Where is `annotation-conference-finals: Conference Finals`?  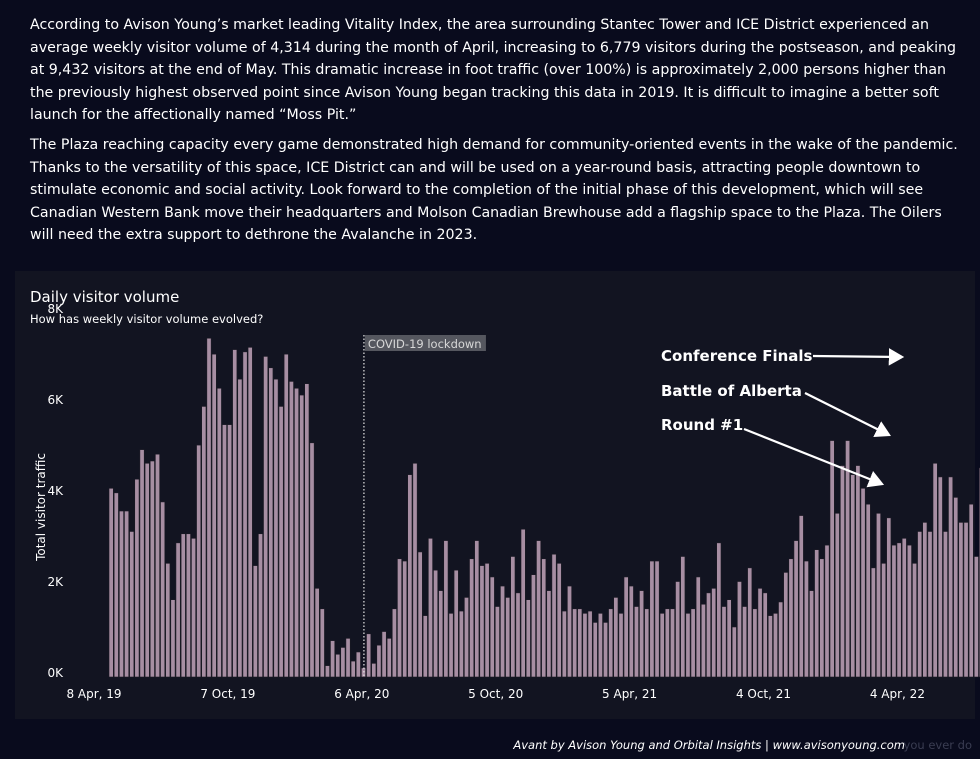
annotation-conference-finals: Conference Finals is located at coordinates (737, 356).